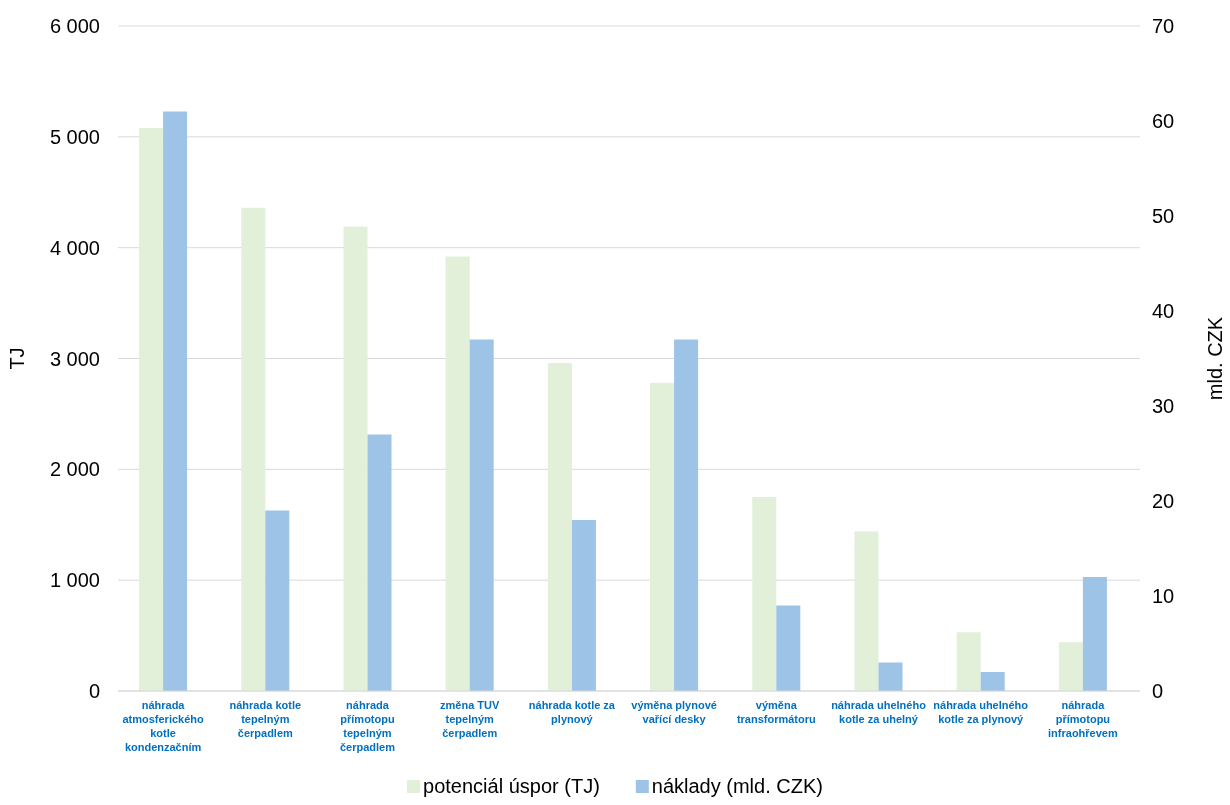 The width and height of the screenshot is (1230, 805). Describe the element at coordinates (74, 580) in the screenshot. I see `y-tick-label: 1 000` at that location.